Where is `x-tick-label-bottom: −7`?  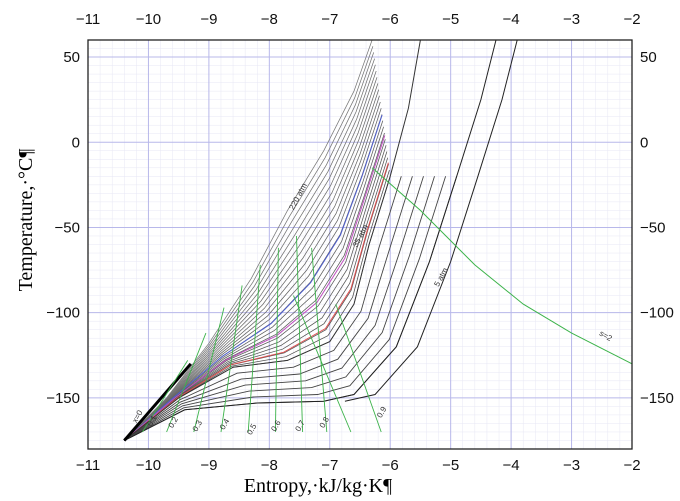 x-tick-label-bottom: −7 is located at coordinates (329, 465).